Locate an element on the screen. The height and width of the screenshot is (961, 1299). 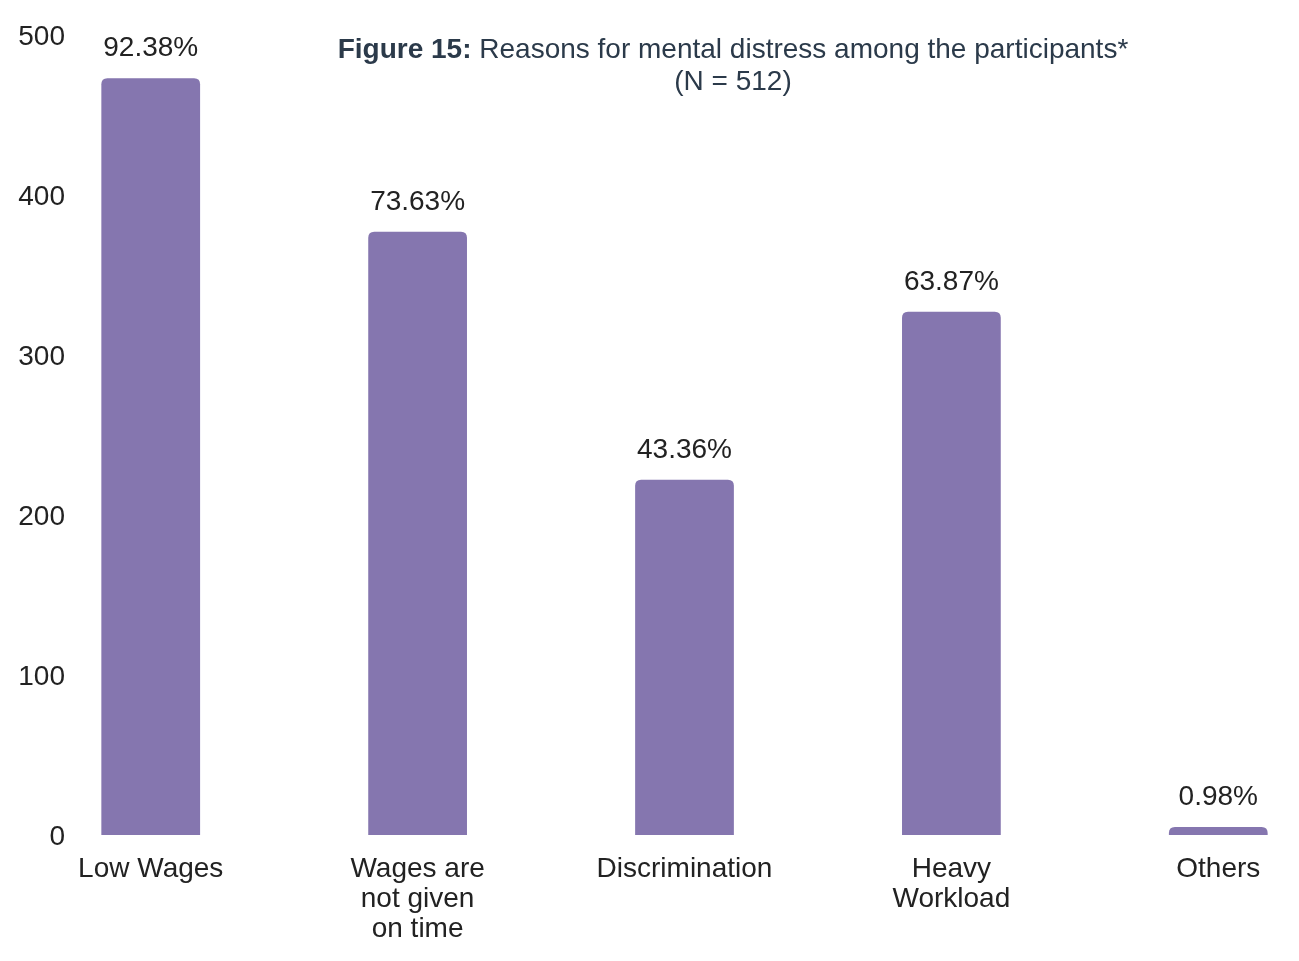
annotation: 0.98% is located at coordinates (1218, 795).